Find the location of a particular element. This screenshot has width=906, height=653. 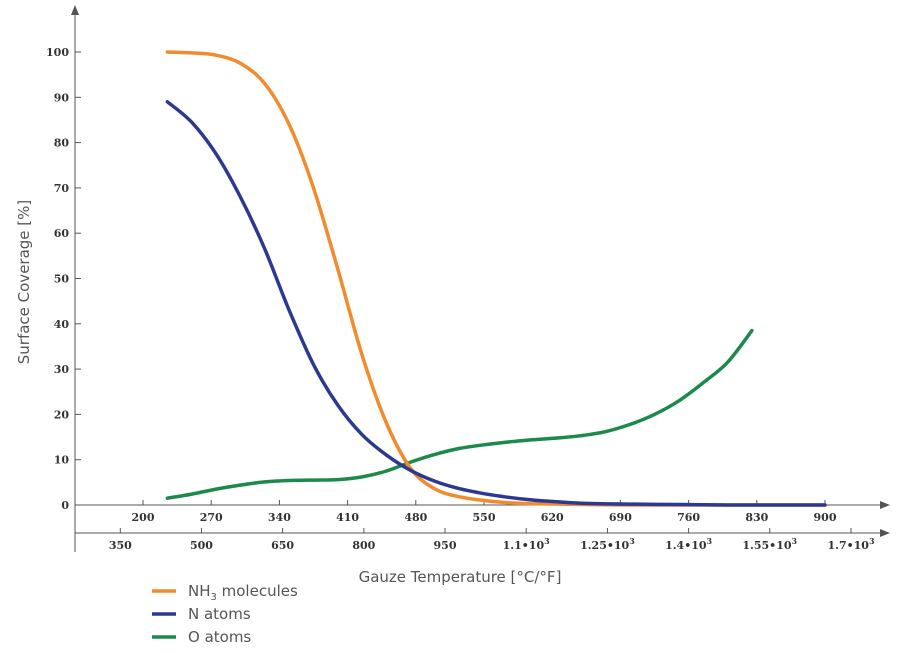

x-tick-label-fahrenheit-base: 1.55•10 is located at coordinates (766, 545).